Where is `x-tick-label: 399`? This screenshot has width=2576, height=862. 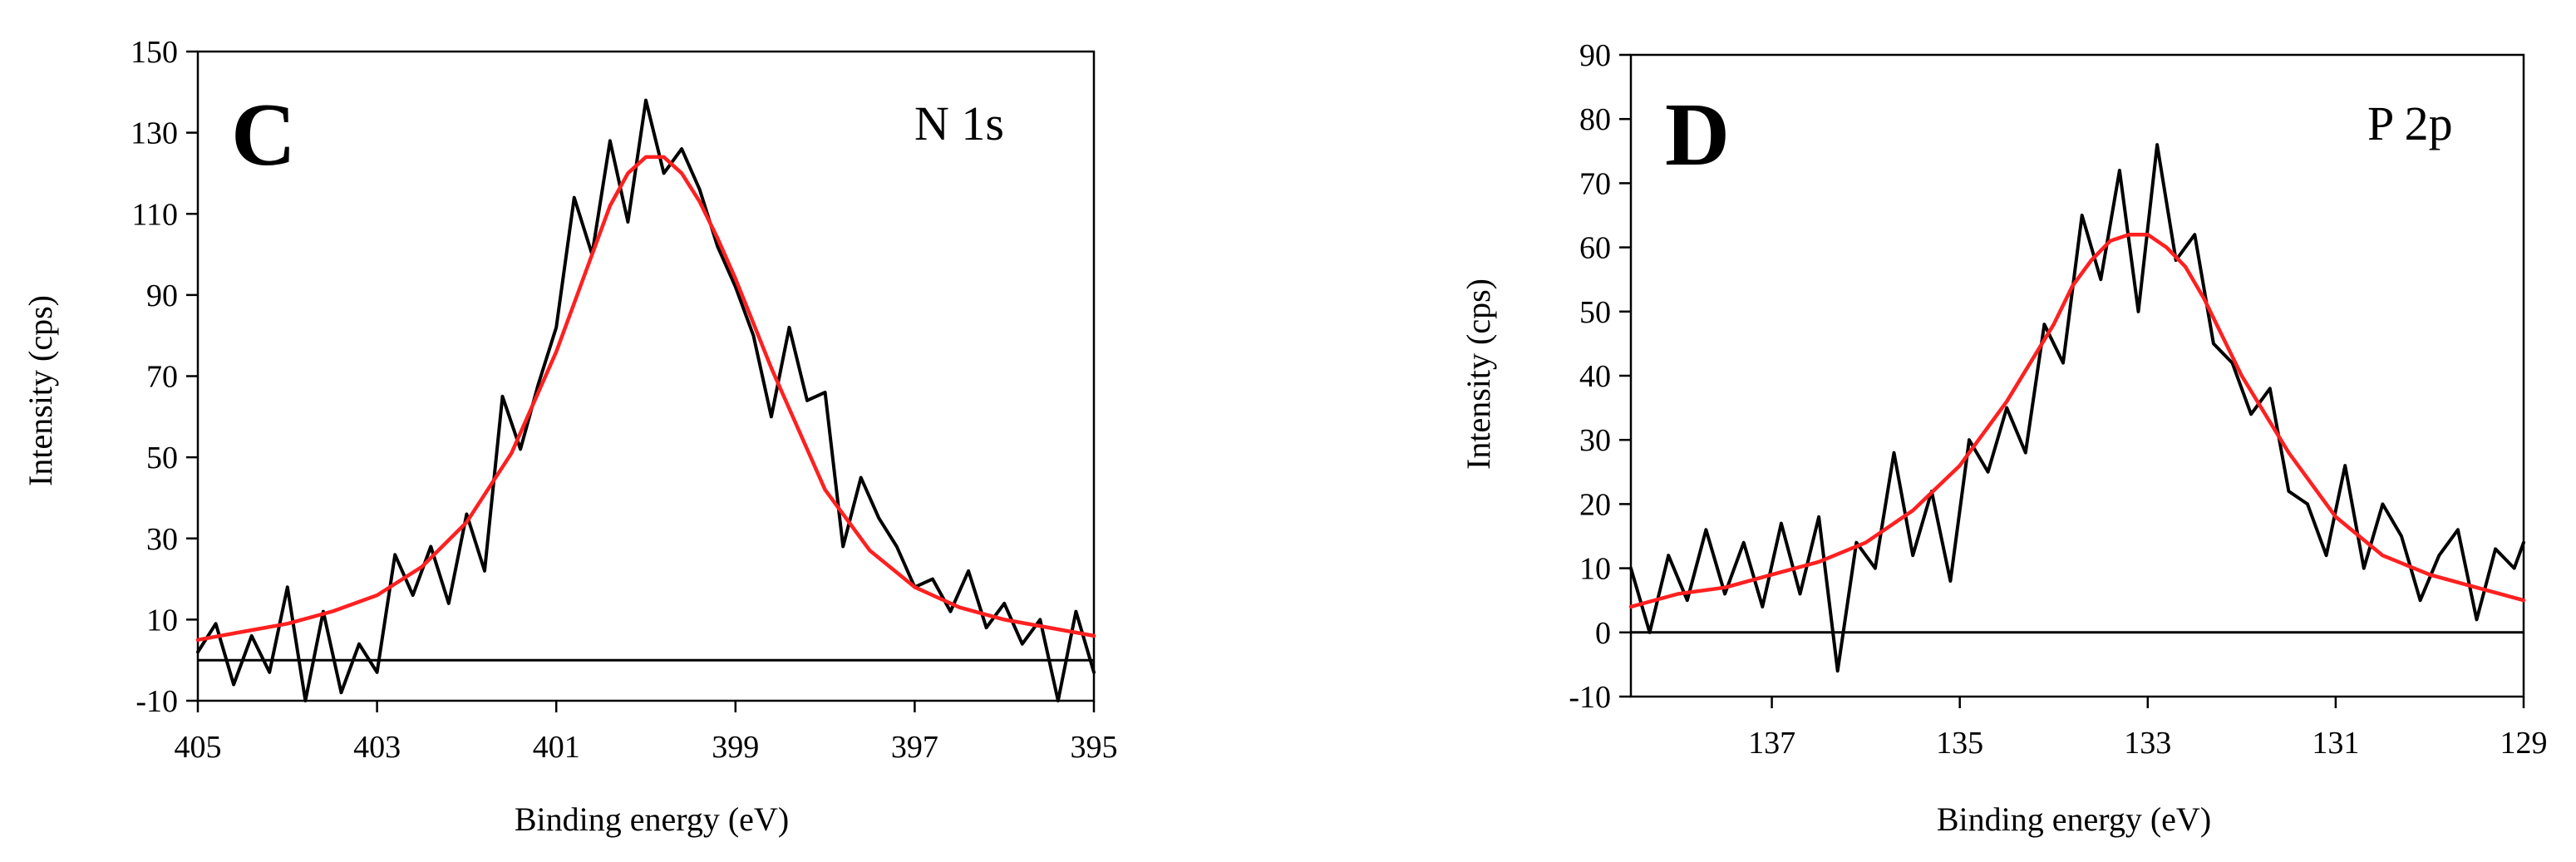 x-tick-label: 399 is located at coordinates (735, 747).